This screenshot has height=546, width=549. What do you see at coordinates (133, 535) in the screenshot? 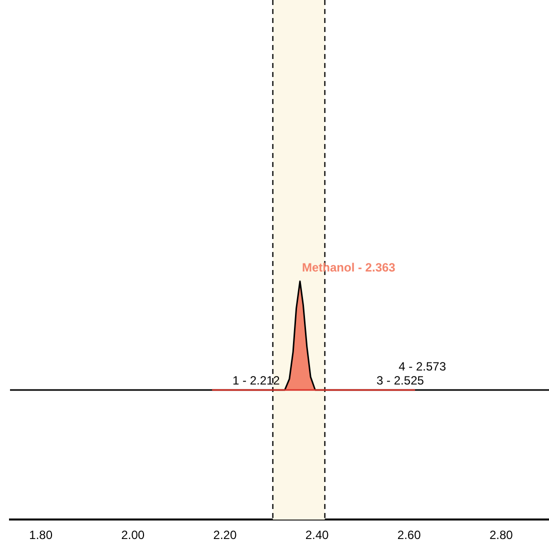
I see `x-tick-label: 2.00` at bounding box center [133, 535].